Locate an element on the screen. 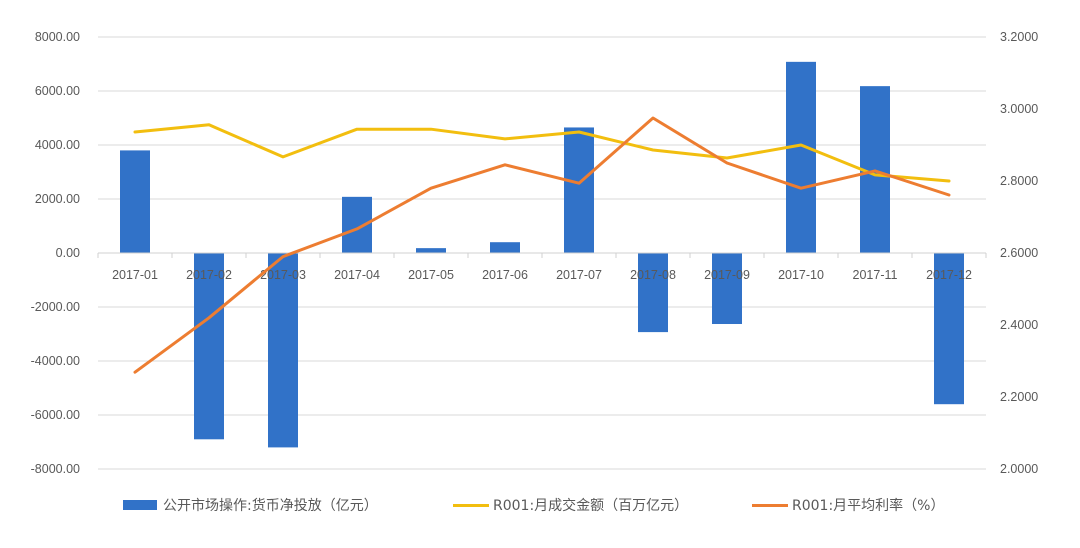  x-axis-tick-label: 2017-12 is located at coordinates (949, 275).